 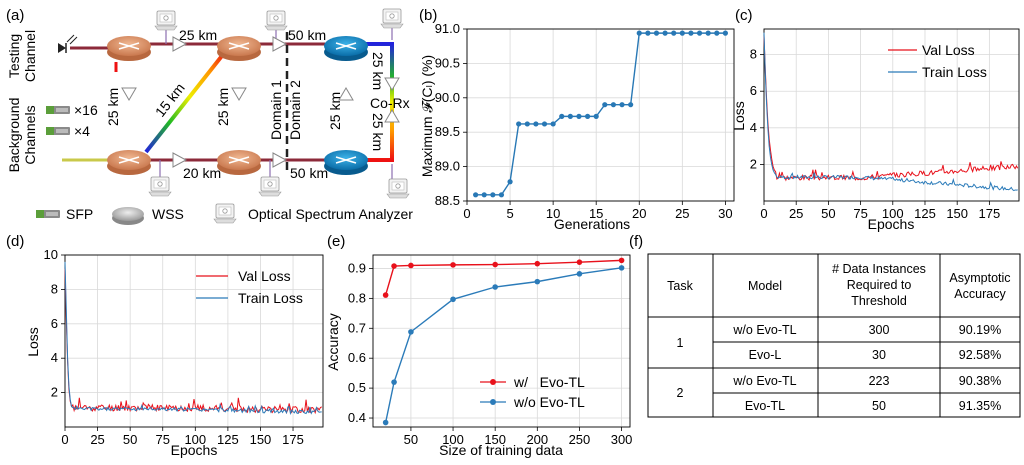 I want to click on panel-label-b: (b), so click(x=428, y=15).